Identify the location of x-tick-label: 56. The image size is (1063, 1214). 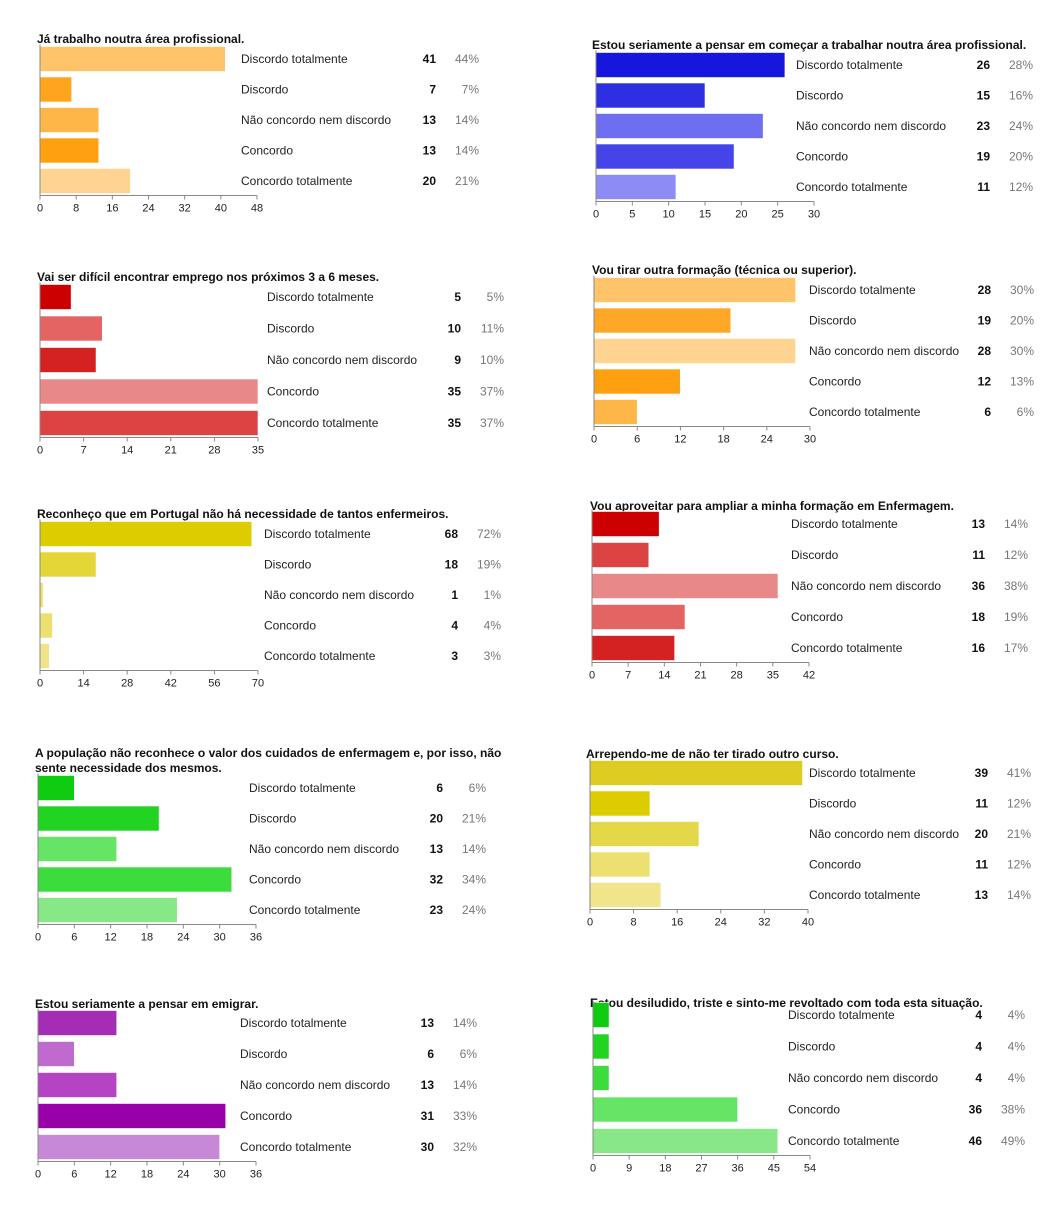
(214, 684).